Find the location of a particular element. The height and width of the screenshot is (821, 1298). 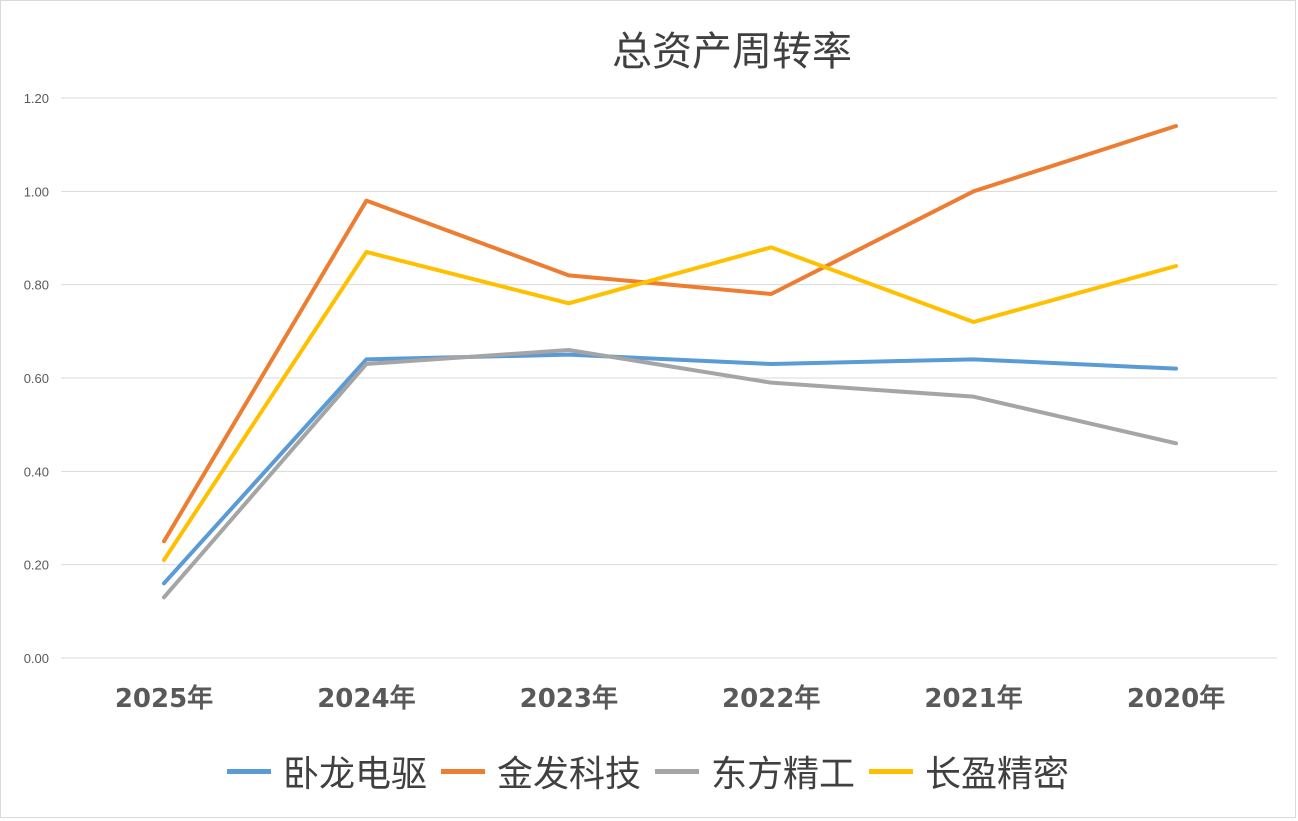

legend-item: 金发科技 is located at coordinates (540, 771).